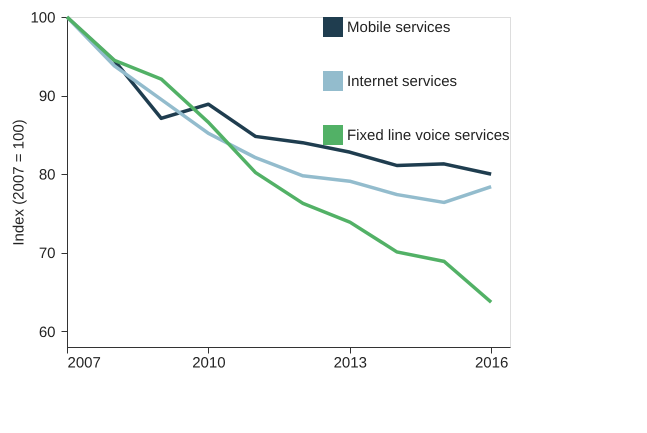 The width and height of the screenshot is (647, 433). What do you see at coordinates (47, 97) in the screenshot?
I see `y-tick-label: 90` at bounding box center [47, 97].